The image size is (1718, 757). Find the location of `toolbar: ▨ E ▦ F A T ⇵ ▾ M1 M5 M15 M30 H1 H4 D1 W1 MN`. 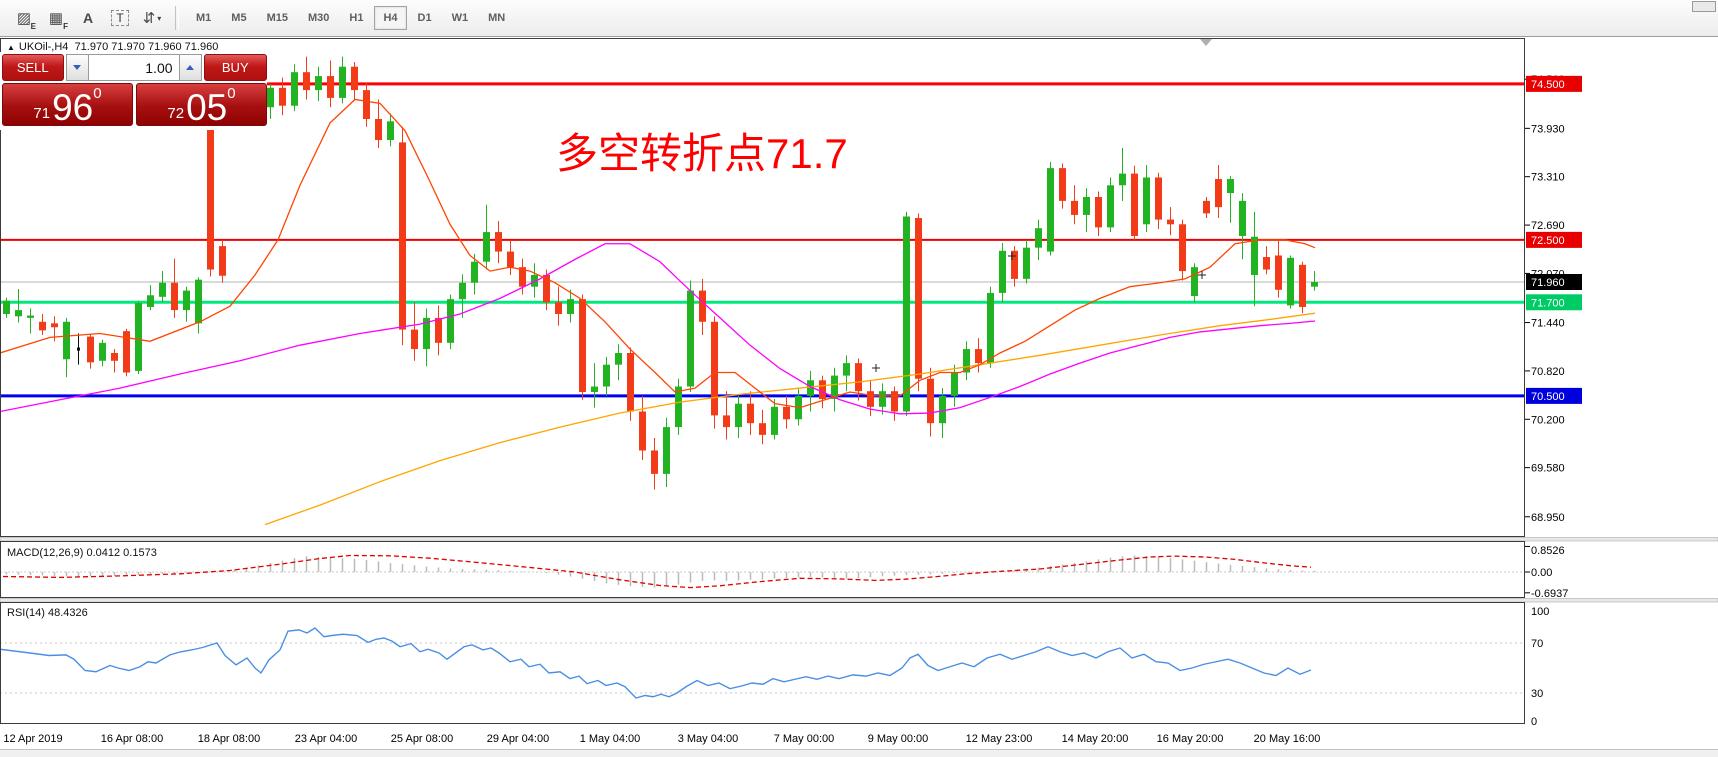

toolbar: ▨ E ▦ F A T ⇵ ▾ M1 M5 M15 M30 H1 H4 D1 W1 MN is located at coordinates (859, 18).